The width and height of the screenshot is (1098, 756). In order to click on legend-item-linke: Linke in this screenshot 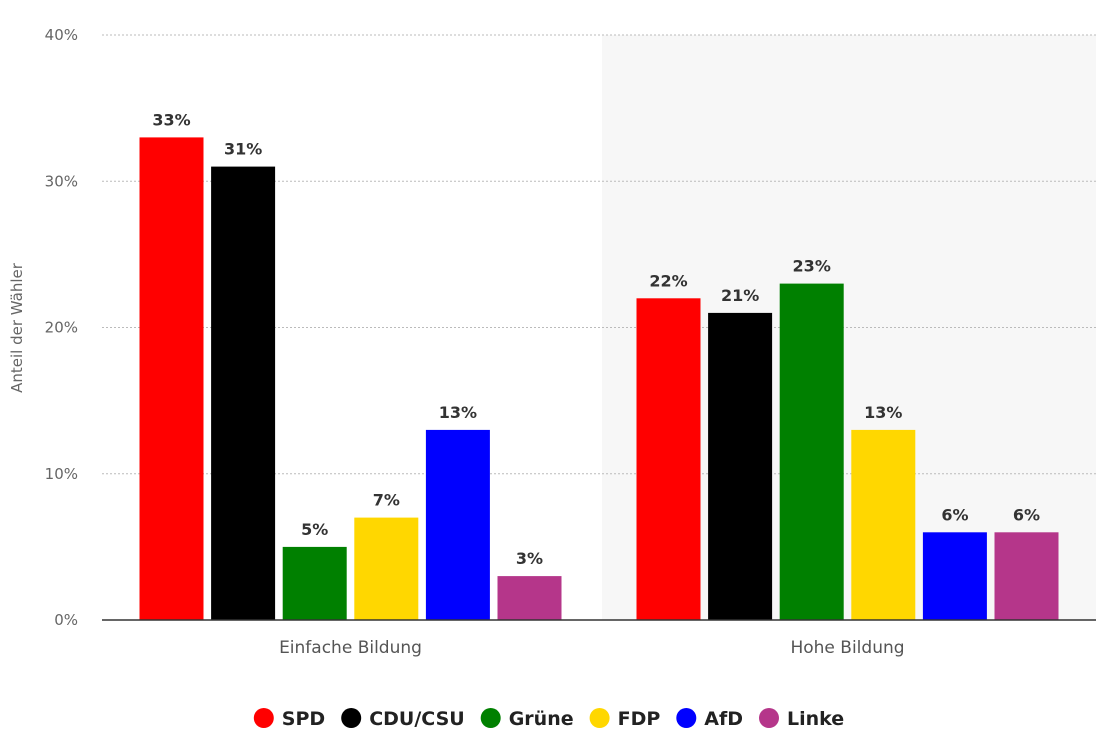, I will do `click(801, 719)`.